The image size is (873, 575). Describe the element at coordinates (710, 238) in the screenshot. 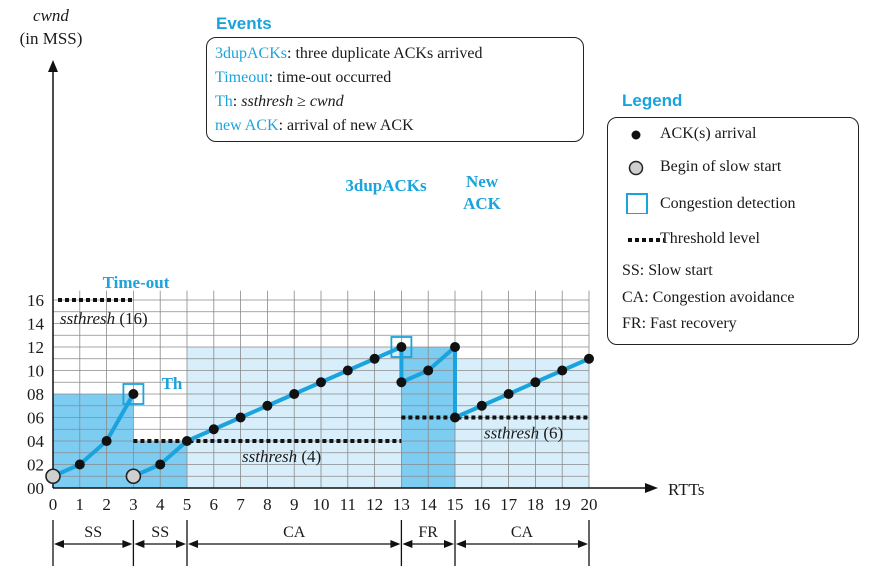

I see `legend-label: Threshold level` at that location.